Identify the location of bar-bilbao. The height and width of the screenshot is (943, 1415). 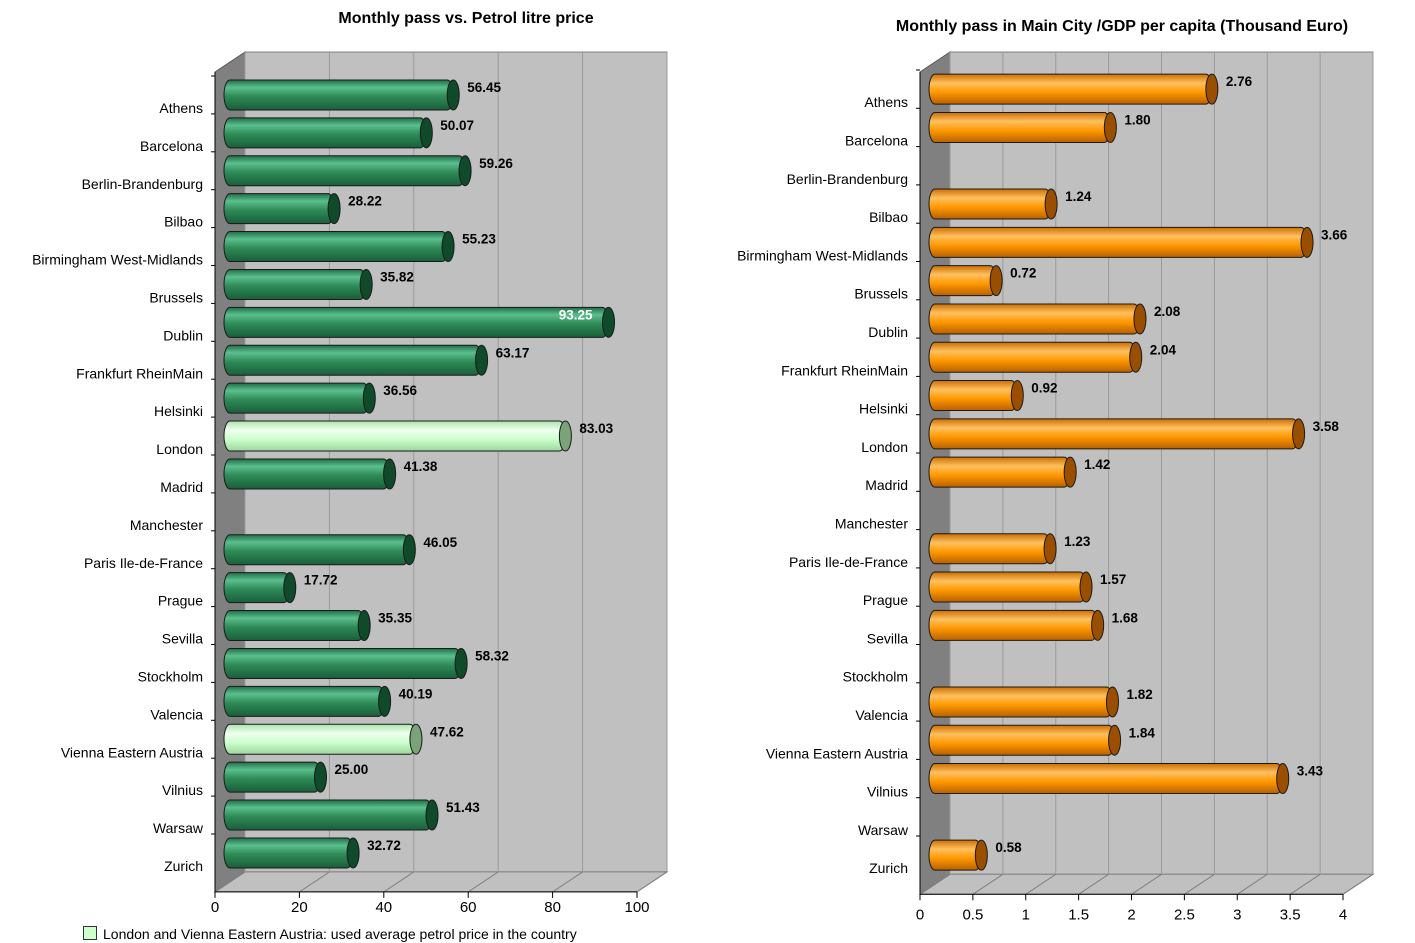
(990, 204).